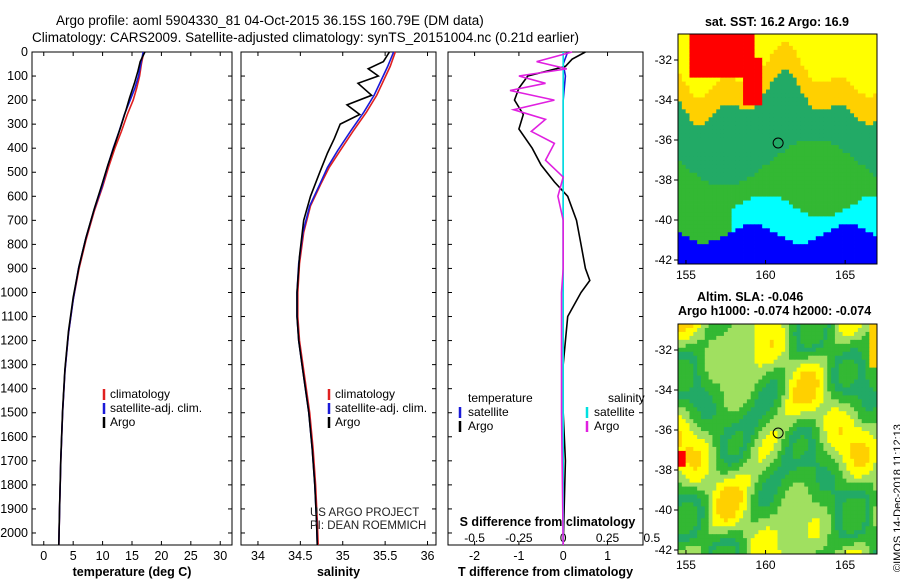 Image resolution: width=900 pixels, height=580 pixels. What do you see at coordinates (220, 556) in the screenshot?
I see `x-tick-label: 30` at bounding box center [220, 556].